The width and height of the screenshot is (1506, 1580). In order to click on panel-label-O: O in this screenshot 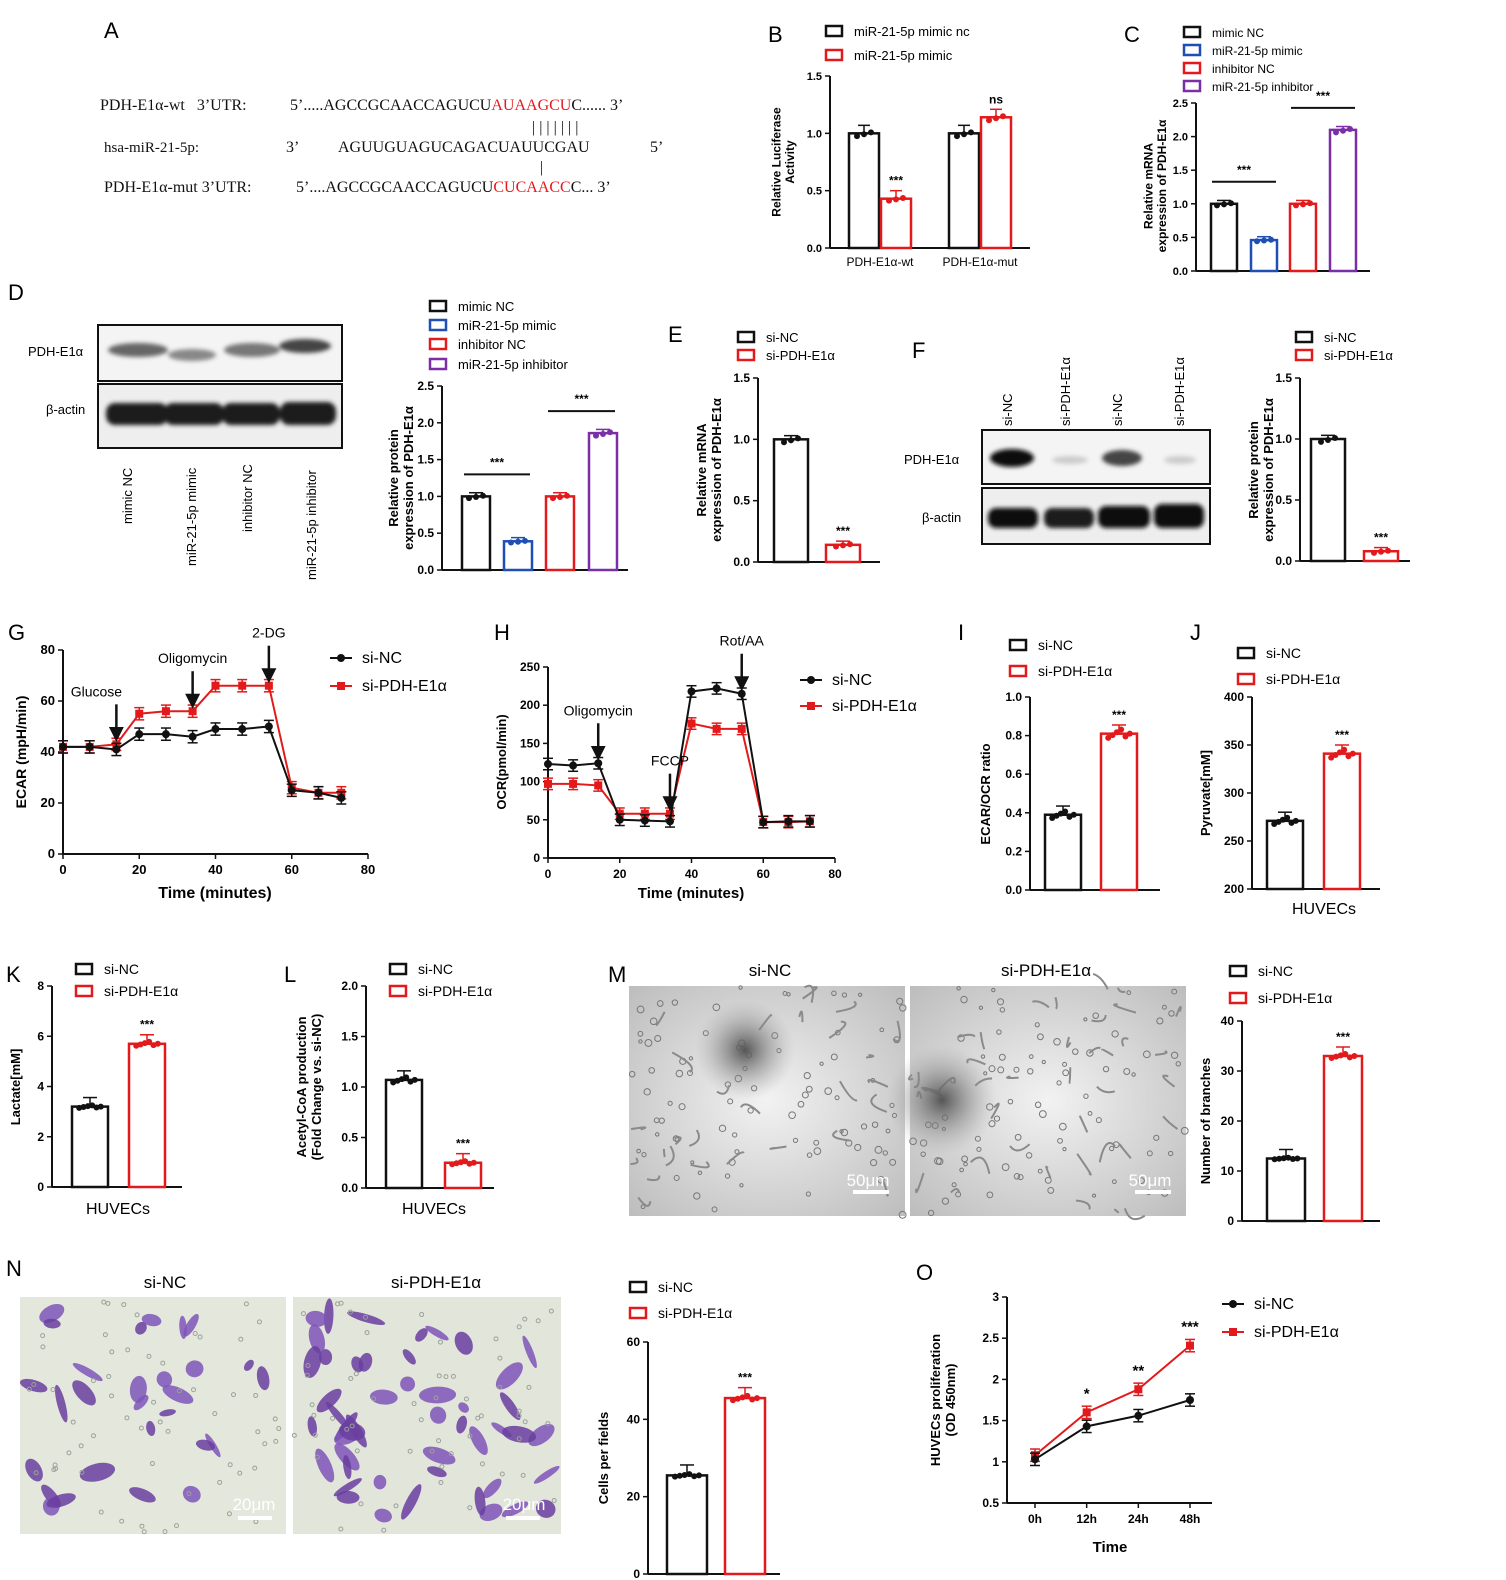, I will do `click(924, 1272)`.